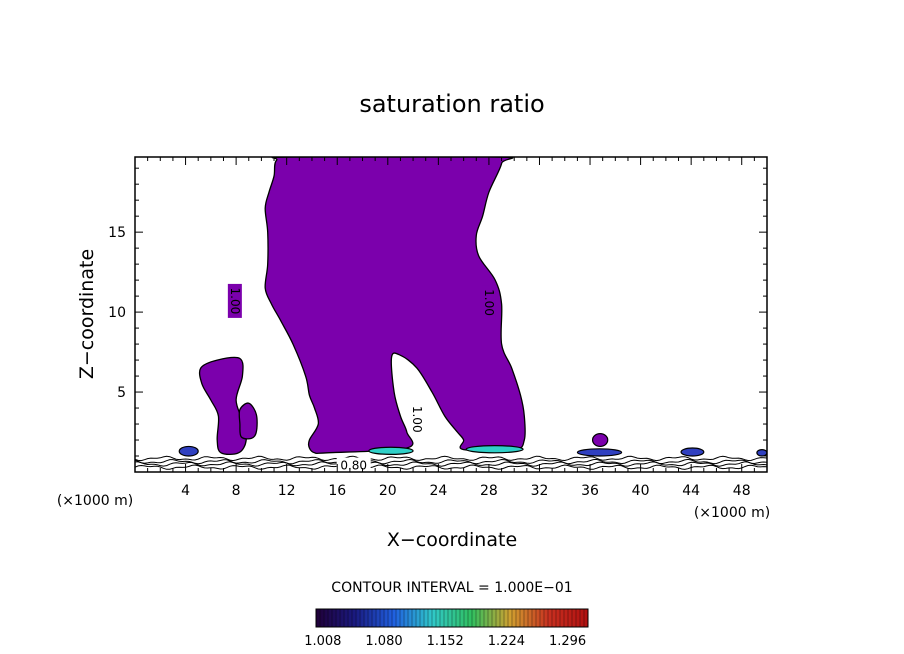  What do you see at coordinates (446, 628) in the screenshot?
I see `colorbar: 1.008 1.080 1.152 1.224 1.296` at bounding box center [446, 628].